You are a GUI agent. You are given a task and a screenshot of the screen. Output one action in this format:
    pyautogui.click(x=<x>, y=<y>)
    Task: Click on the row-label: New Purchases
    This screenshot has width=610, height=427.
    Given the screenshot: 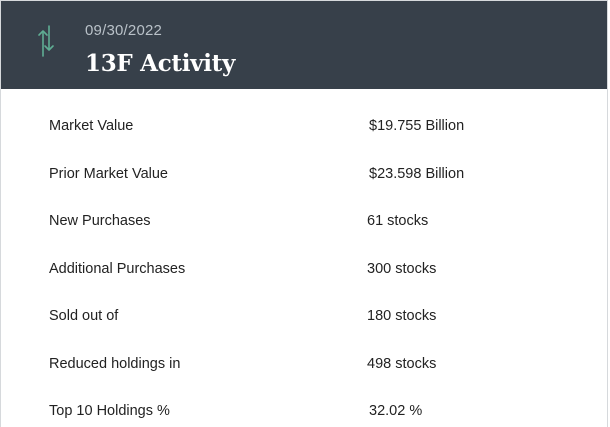 What is the action you would take?
    pyautogui.click(x=100, y=221)
    